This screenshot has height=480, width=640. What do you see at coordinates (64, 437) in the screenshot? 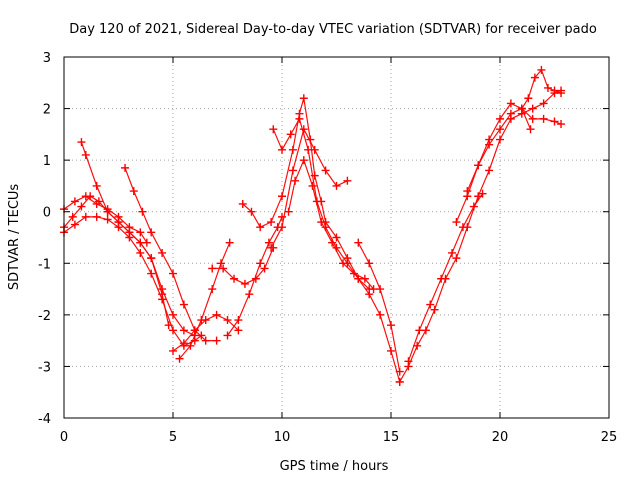
I see `x-tick-label: 0` at bounding box center [64, 437].